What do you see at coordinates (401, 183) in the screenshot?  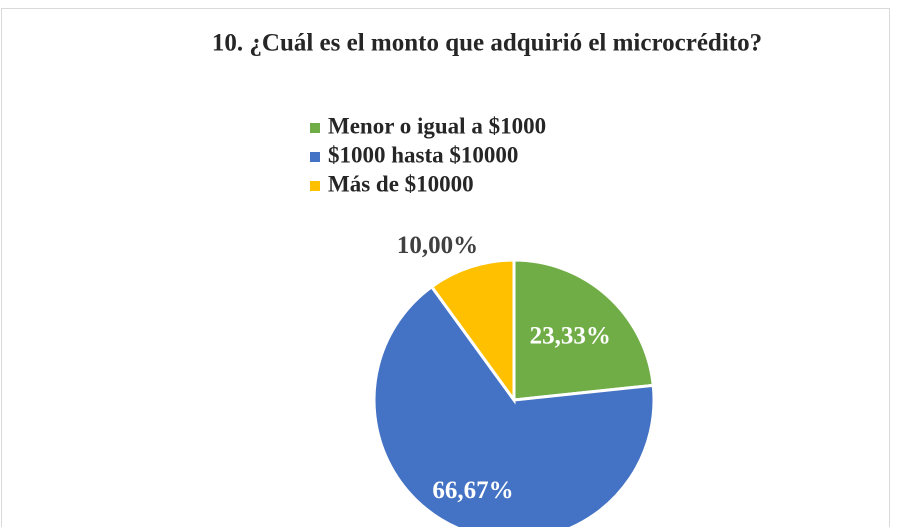 I see `legend-label: Más de $10000` at bounding box center [401, 183].